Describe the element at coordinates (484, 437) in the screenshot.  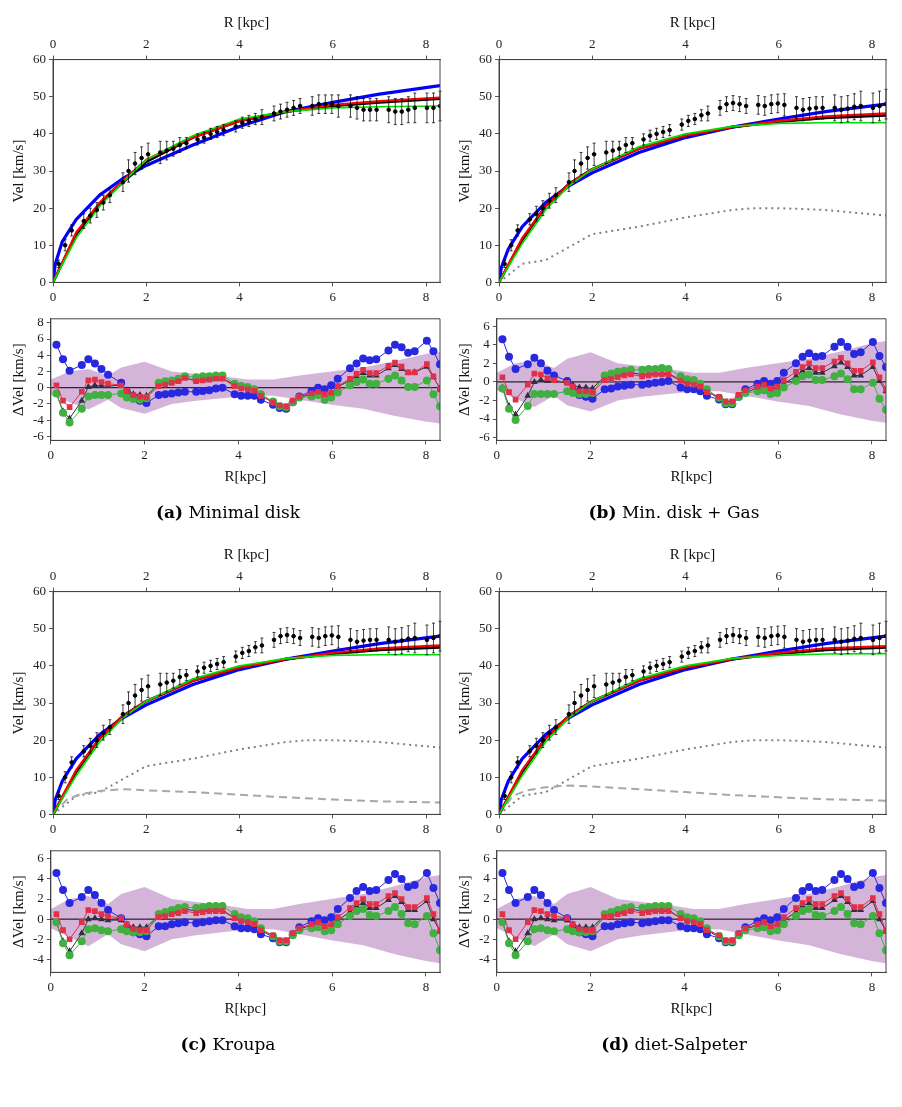
I see `y-tick-label: -6` at that location.